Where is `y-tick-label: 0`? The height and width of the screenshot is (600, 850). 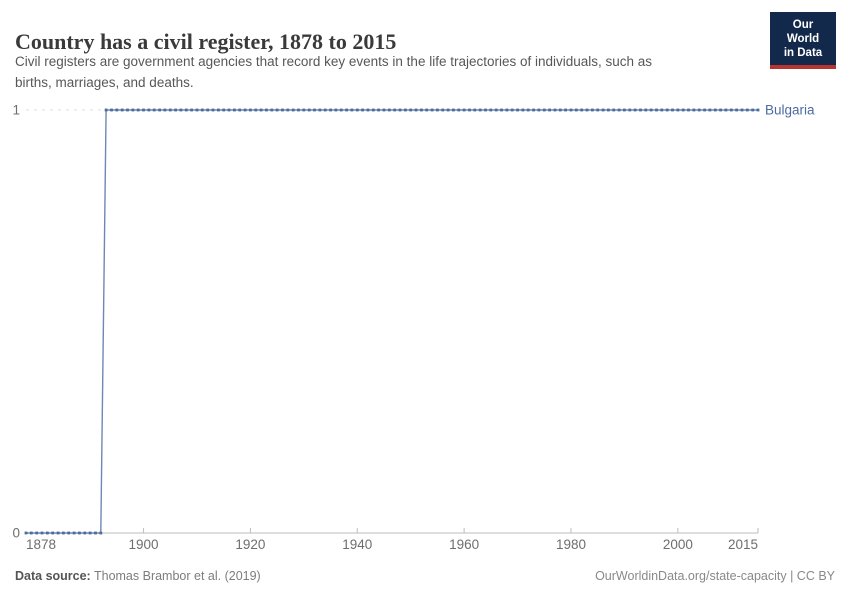
y-tick-label: 0 is located at coordinates (16, 533).